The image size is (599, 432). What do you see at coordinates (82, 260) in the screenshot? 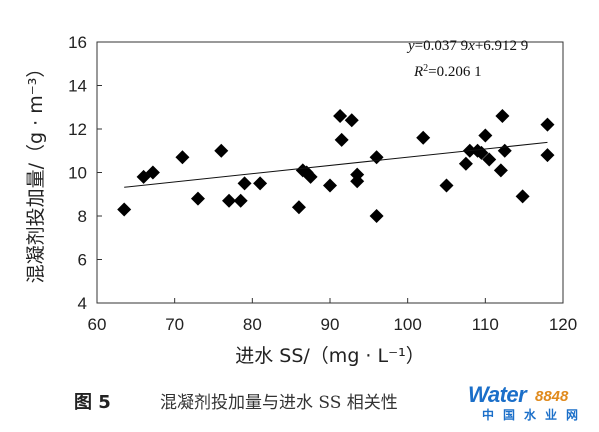
I see `y-tick-label: 6` at bounding box center [82, 260].